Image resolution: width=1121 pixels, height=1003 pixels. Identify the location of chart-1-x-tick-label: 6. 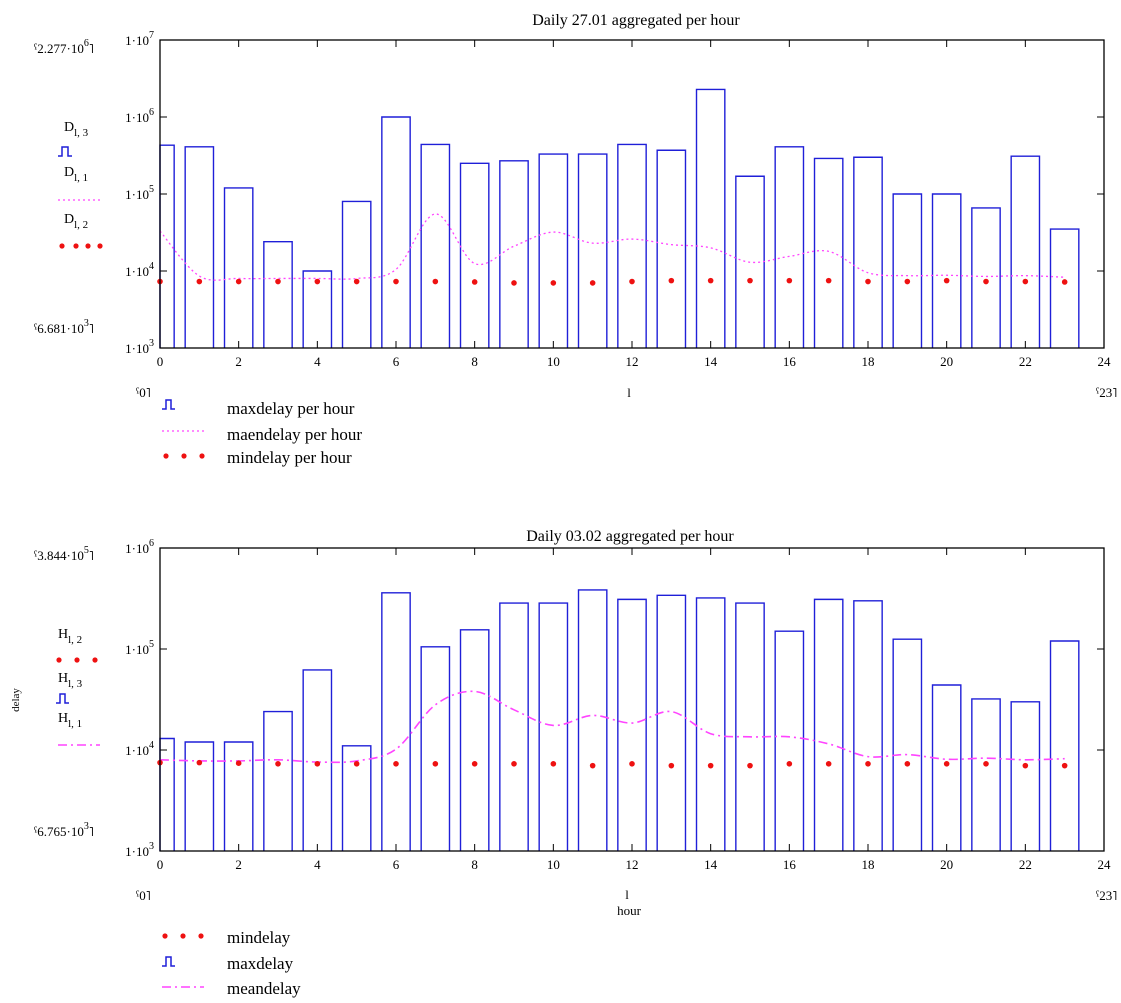
(396, 361).